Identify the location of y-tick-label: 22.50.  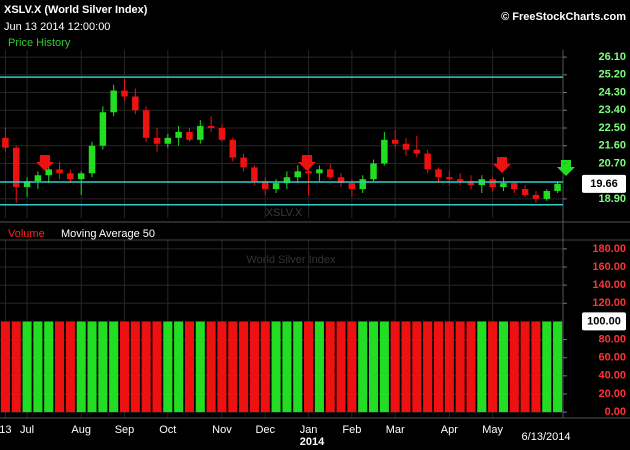
(612, 128).